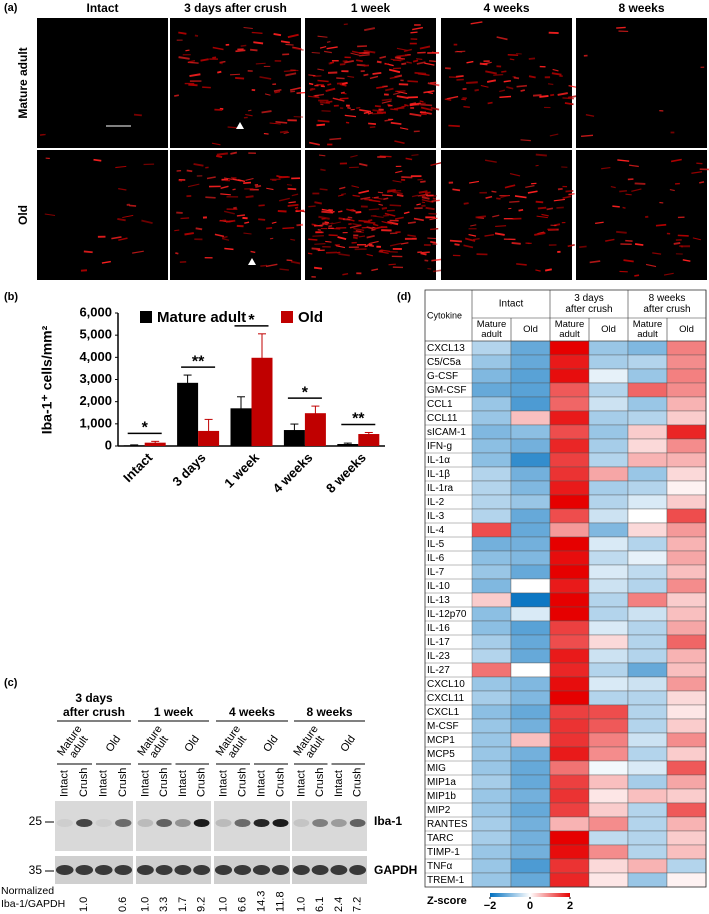 This screenshot has height=914, width=709. What do you see at coordinates (608, 329) in the screenshot?
I see `column-header: Old` at bounding box center [608, 329].